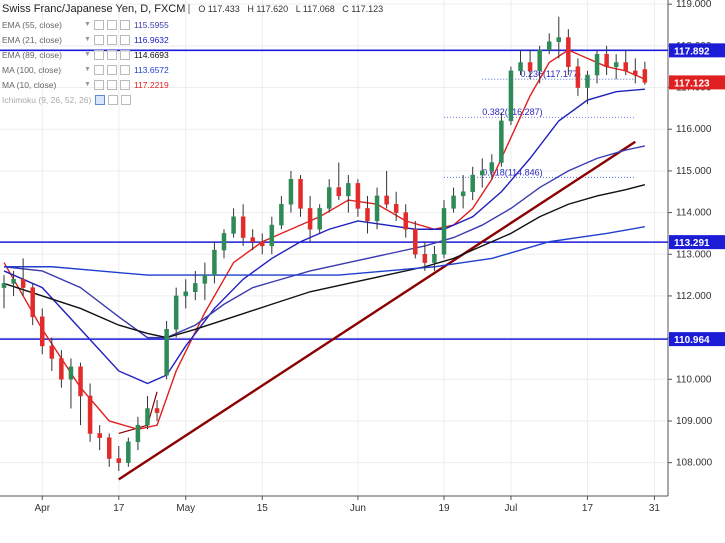  Describe the element at coordinates (694, 463) in the screenshot. I see `y-tick-label: 108.000` at that location.